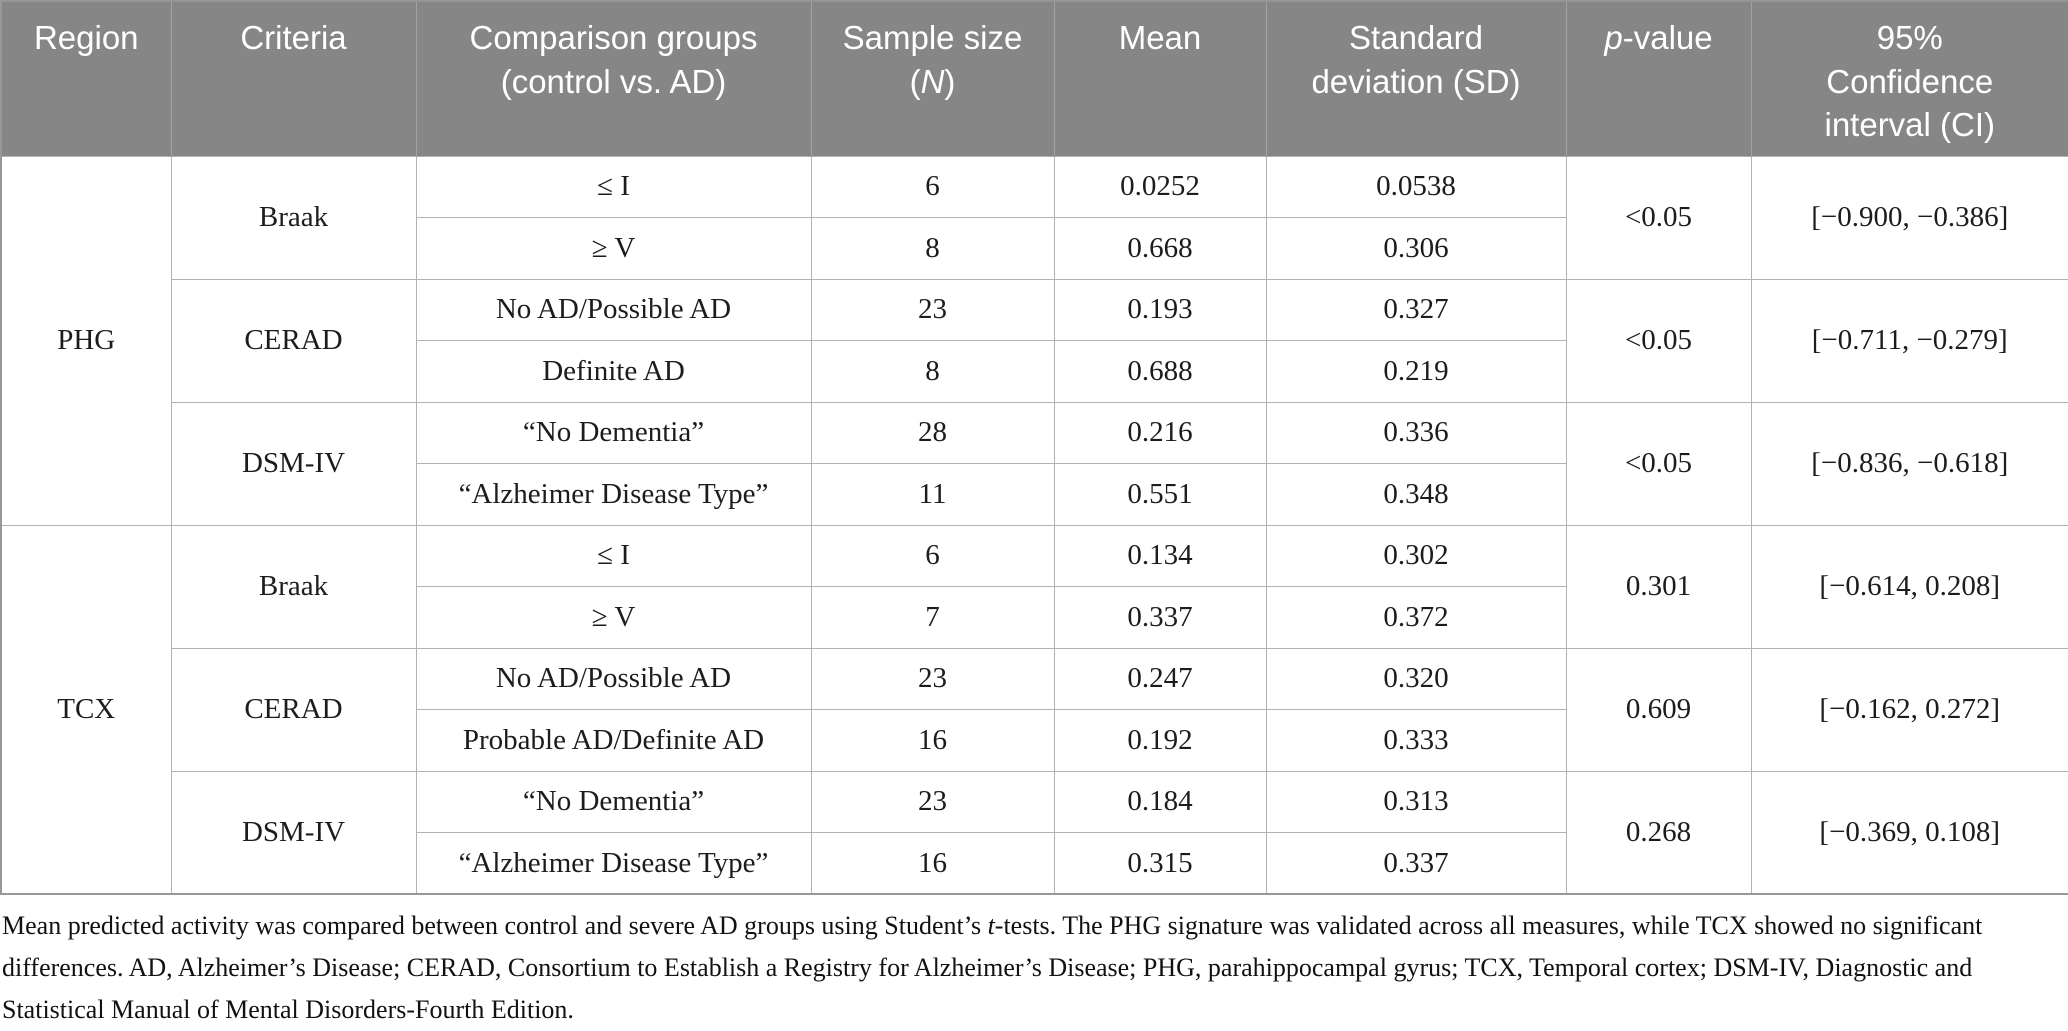  I want to click on cell-sd: 0.302, so click(1416, 555).